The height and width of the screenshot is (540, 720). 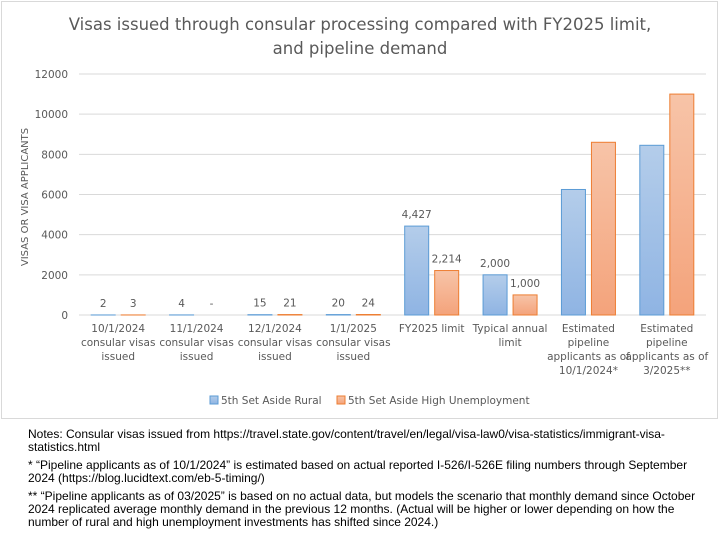 What do you see at coordinates (181, 304) in the screenshot?
I see `data-label: 4` at bounding box center [181, 304].